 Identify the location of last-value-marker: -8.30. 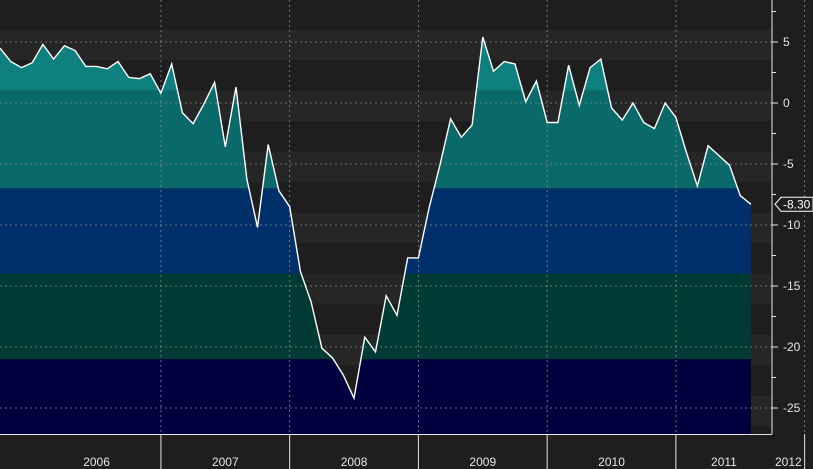
(793, 204).